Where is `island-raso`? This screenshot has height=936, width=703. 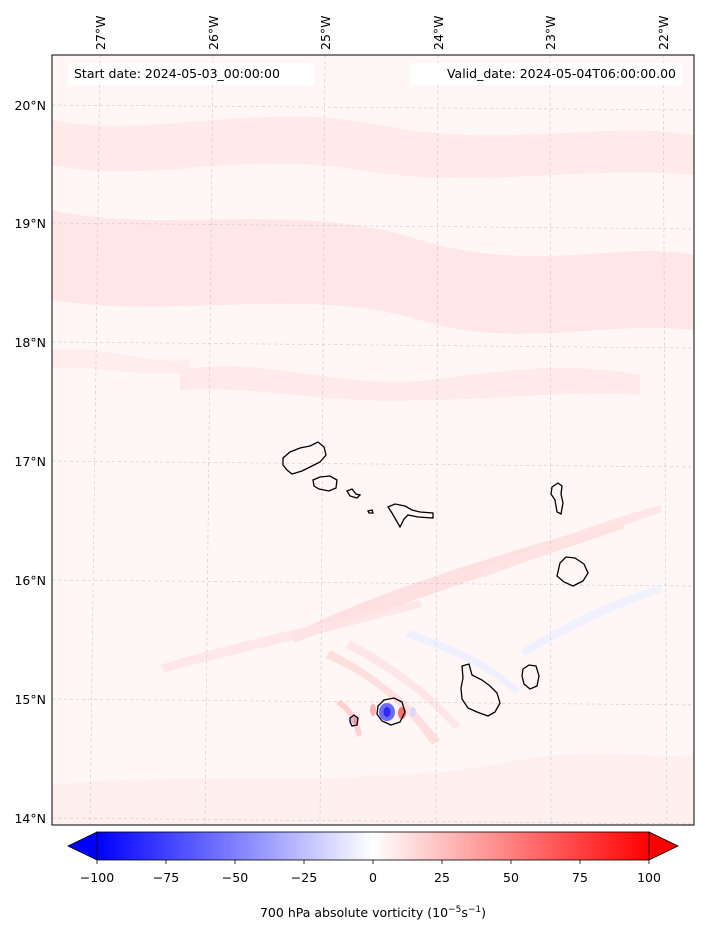 island-raso is located at coordinates (370, 511).